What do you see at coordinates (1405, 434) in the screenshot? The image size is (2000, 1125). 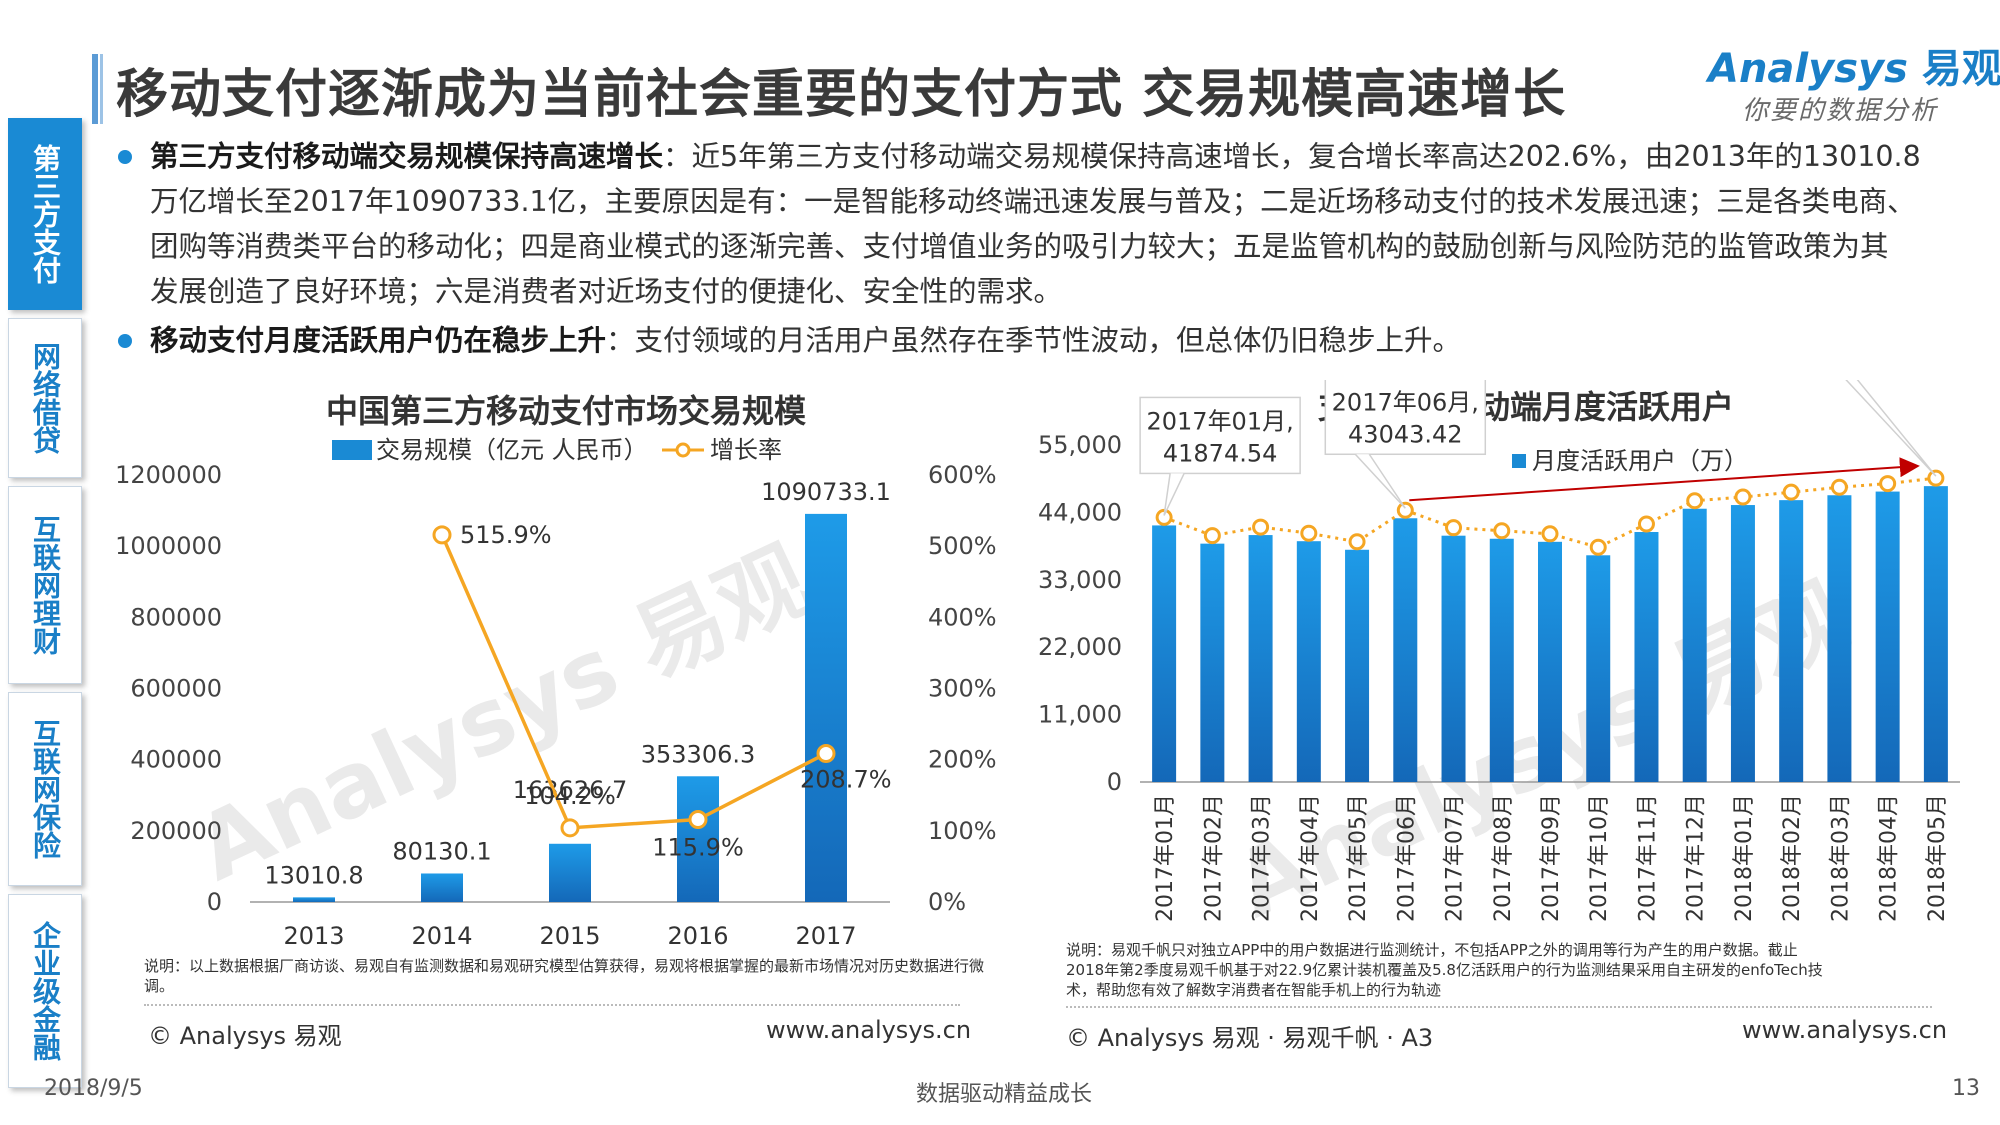 I see `callout-value: 43043.42` at bounding box center [1405, 434].